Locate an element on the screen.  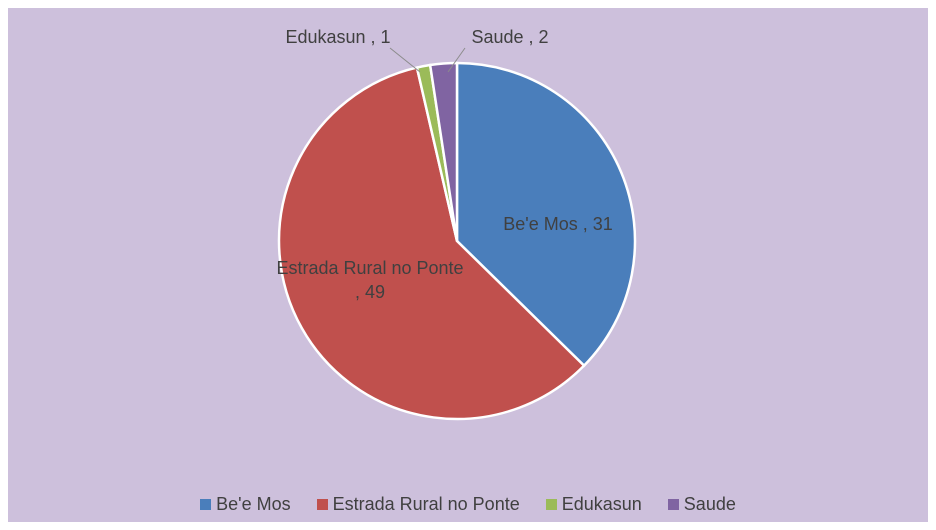
legend-item: Be'e Mos is located at coordinates (245, 504).